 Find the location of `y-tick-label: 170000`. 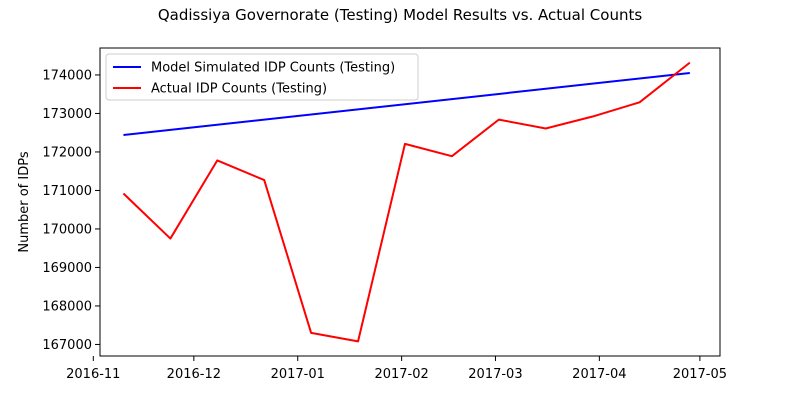

y-tick-label: 170000 is located at coordinates (67, 229).